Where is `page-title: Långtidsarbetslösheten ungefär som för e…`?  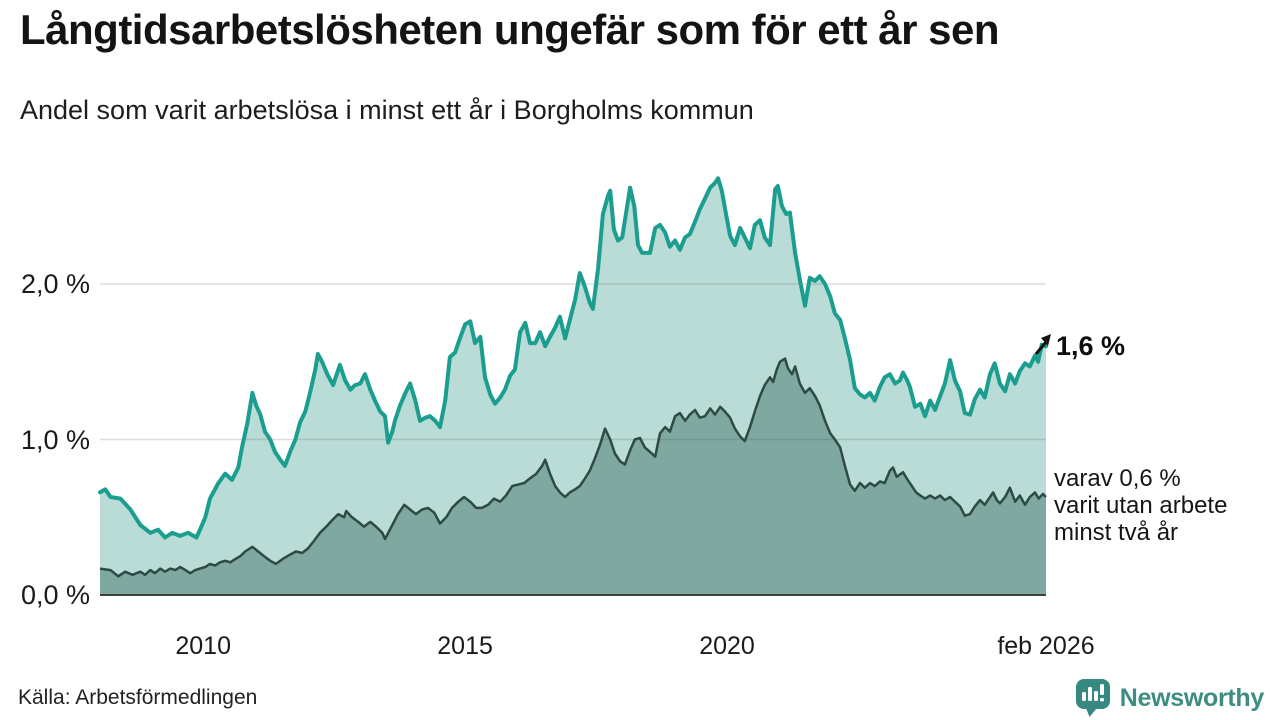 page-title: Långtidsarbetslösheten ungefär som för e… is located at coordinates (510, 29).